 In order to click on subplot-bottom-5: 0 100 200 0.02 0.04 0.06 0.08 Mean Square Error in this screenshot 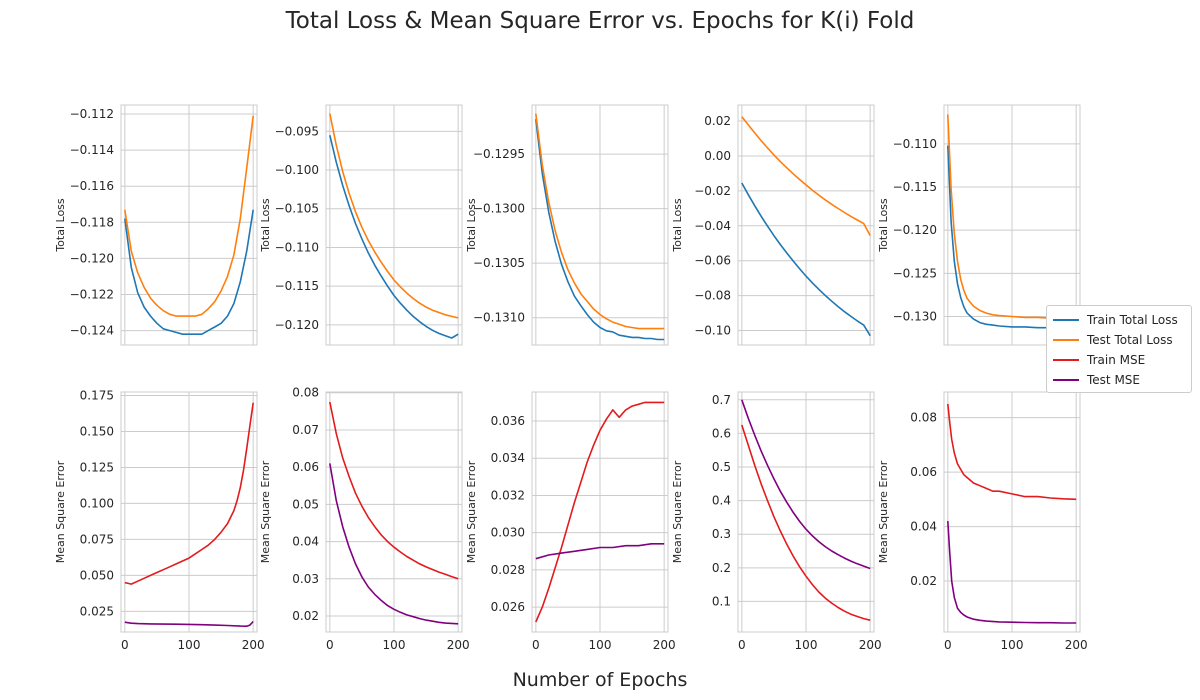, I will do `click(982, 521)`.